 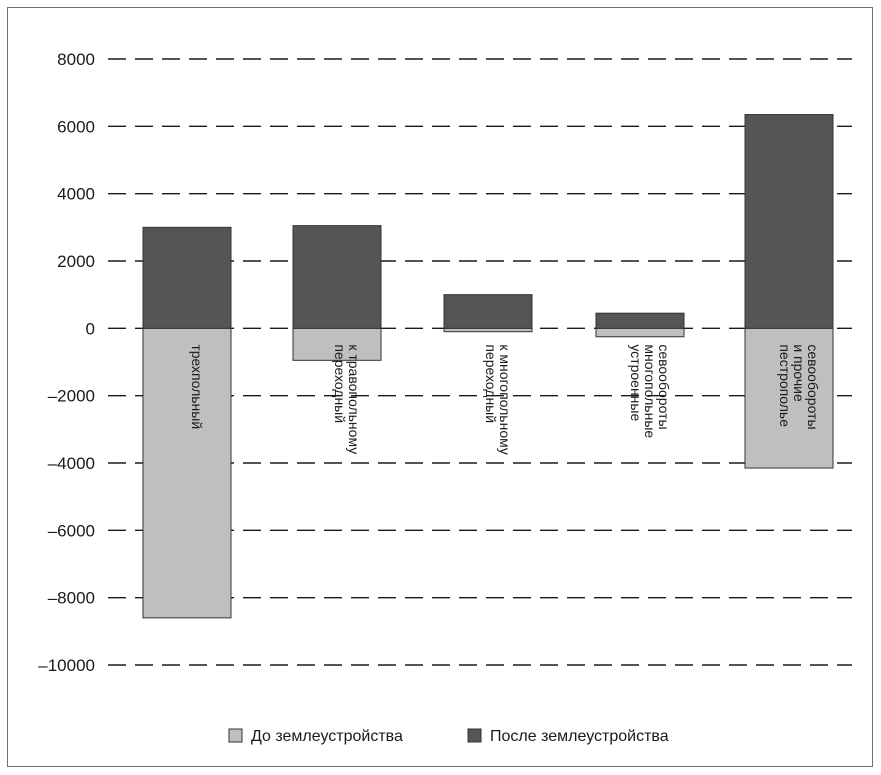 What do you see at coordinates (197, 386) in the screenshot?
I see `category-label: трехпольный` at bounding box center [197, 386].